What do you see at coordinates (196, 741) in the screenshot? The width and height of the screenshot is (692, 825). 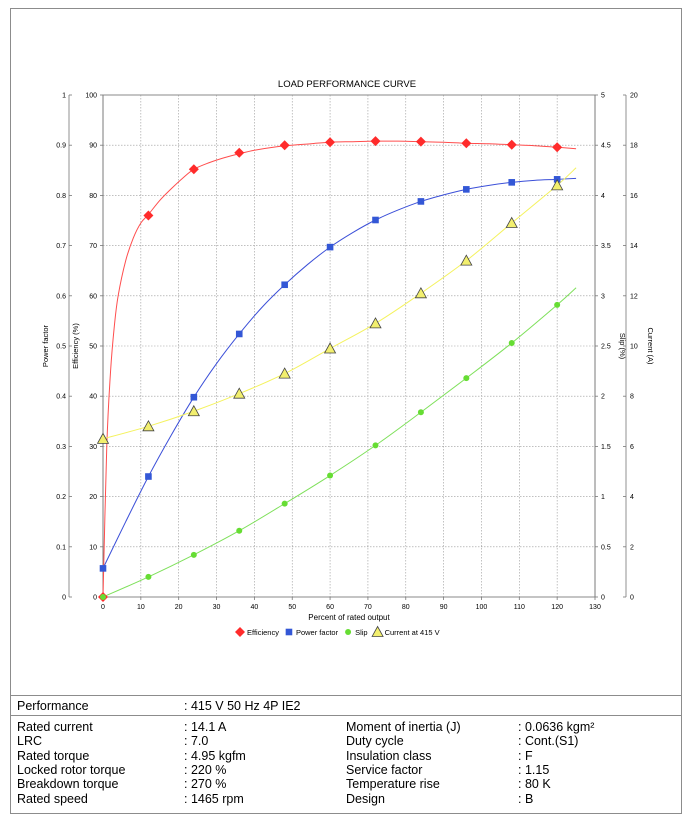 I see `spec-value: : 7.0` at bounding box center [196, 741].